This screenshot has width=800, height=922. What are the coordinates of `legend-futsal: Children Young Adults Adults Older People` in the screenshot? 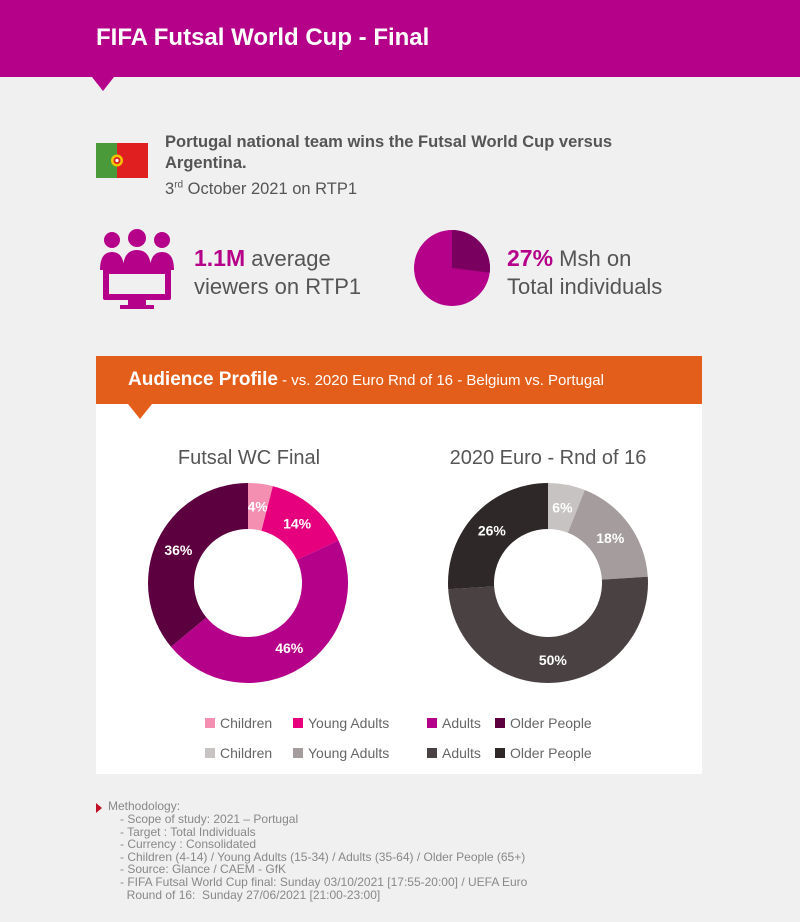 It's located at (415, 725).